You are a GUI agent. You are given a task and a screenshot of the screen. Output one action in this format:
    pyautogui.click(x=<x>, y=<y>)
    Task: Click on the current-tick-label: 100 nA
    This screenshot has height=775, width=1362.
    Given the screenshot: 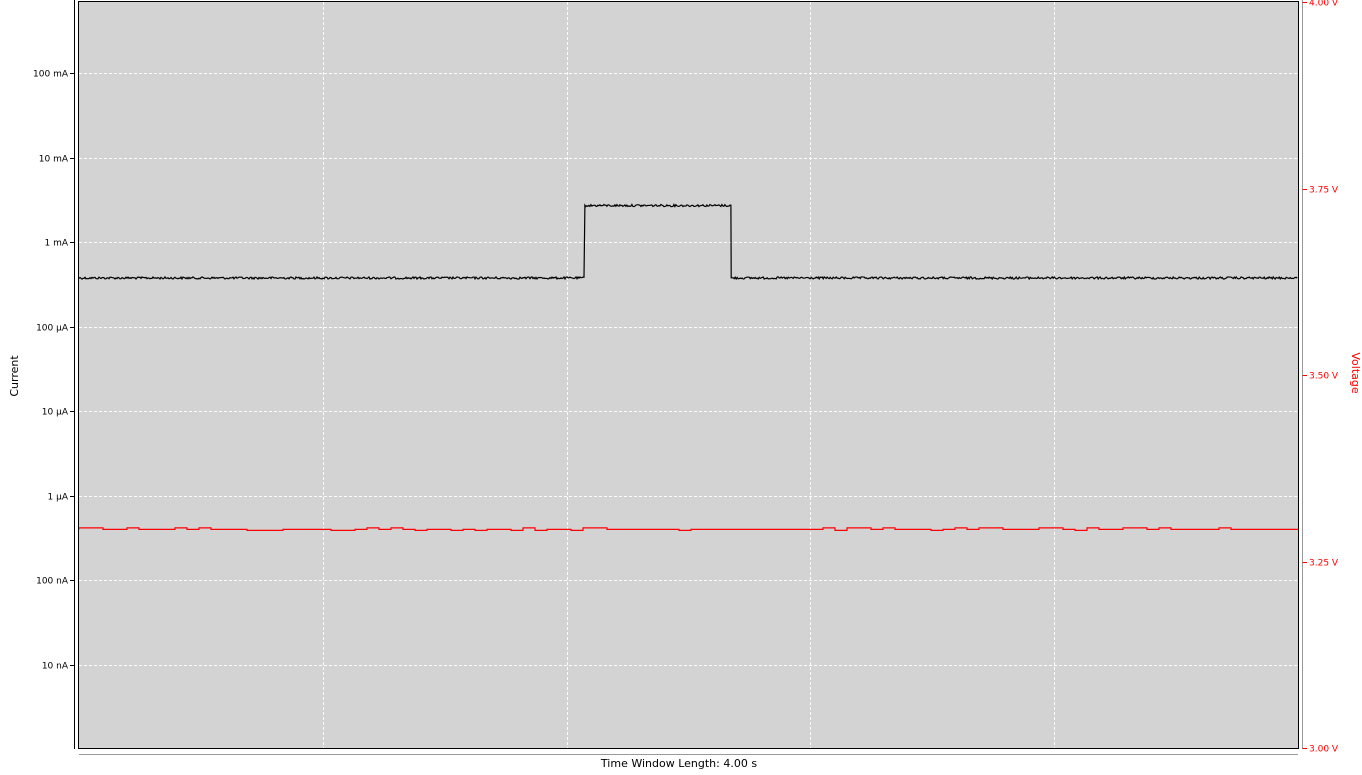 What is the action you would take?
    pyautogui.click(x=52, y=582)
    